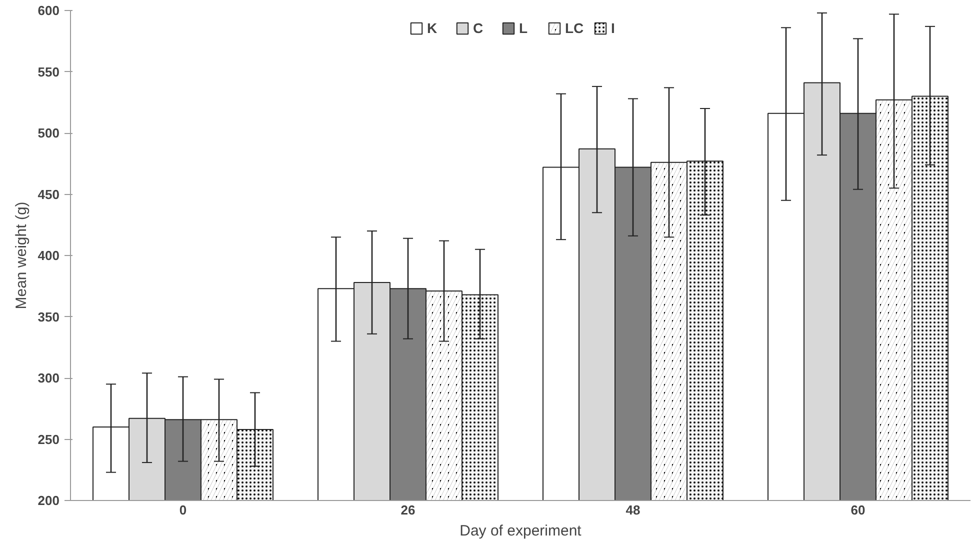 The width and height of the screenshot is (980, 542). What do you see at coordinates (613, 28) in the screenshot?
I see `legend-label: I` at bounding box center [613, 28].